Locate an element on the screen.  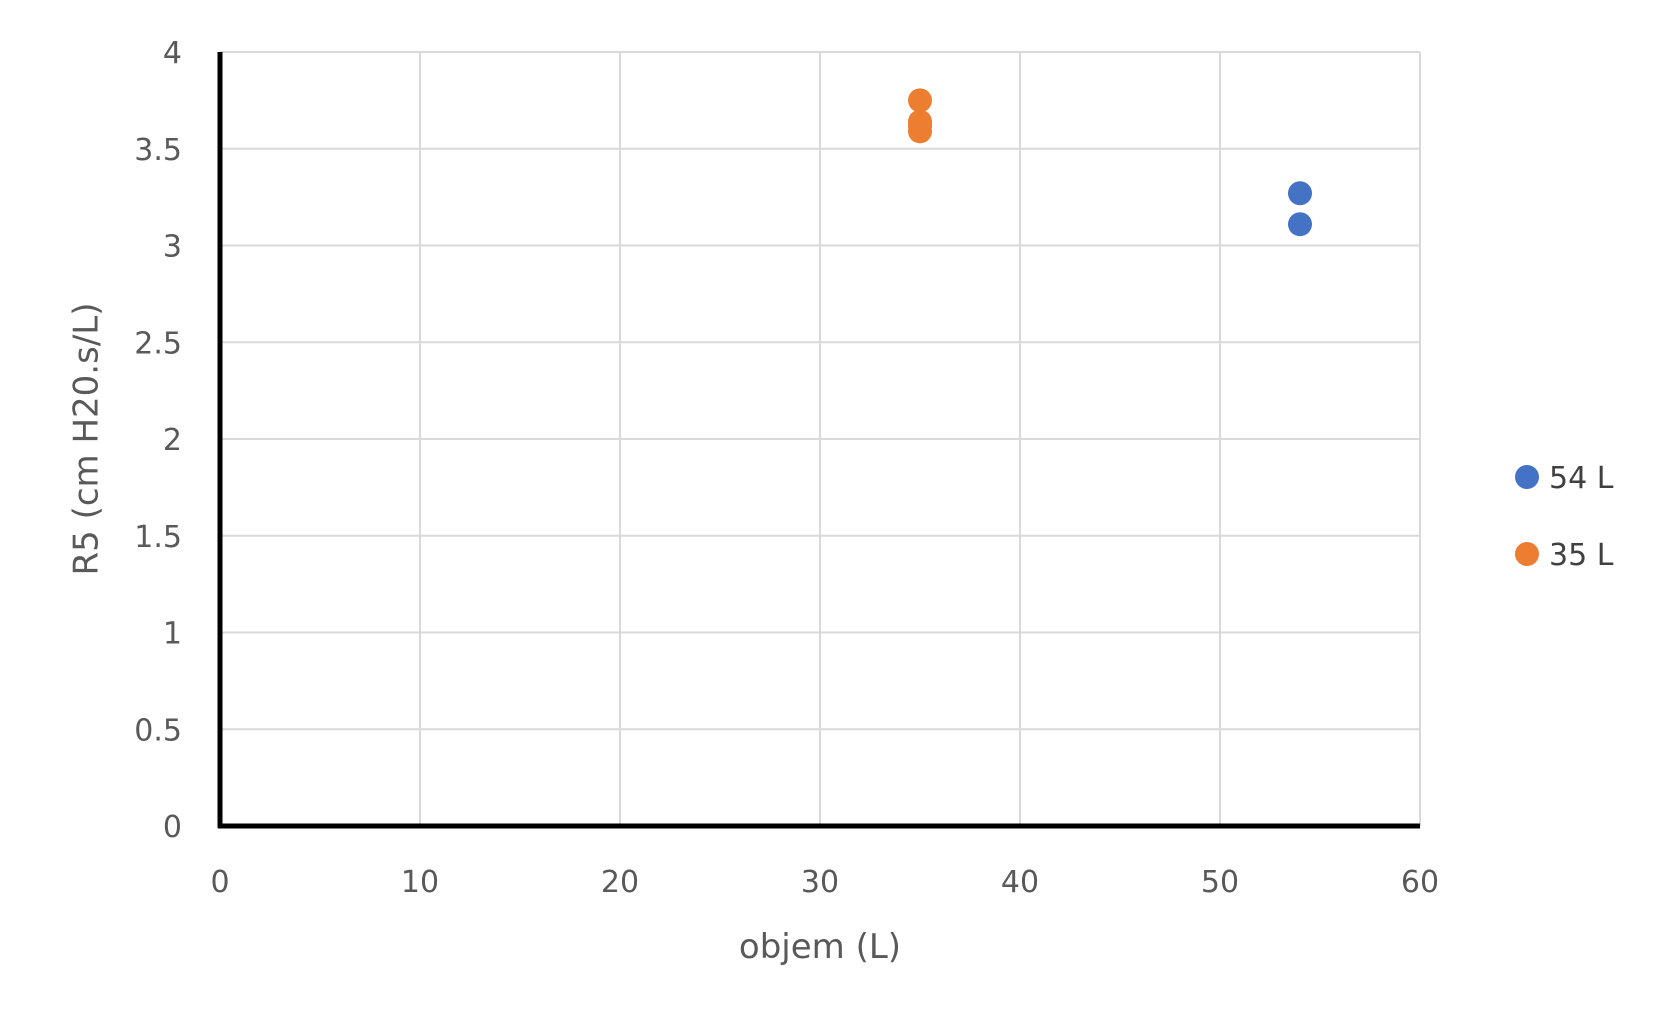
legend-label: 35 L is located at coordinates (1581, 555).